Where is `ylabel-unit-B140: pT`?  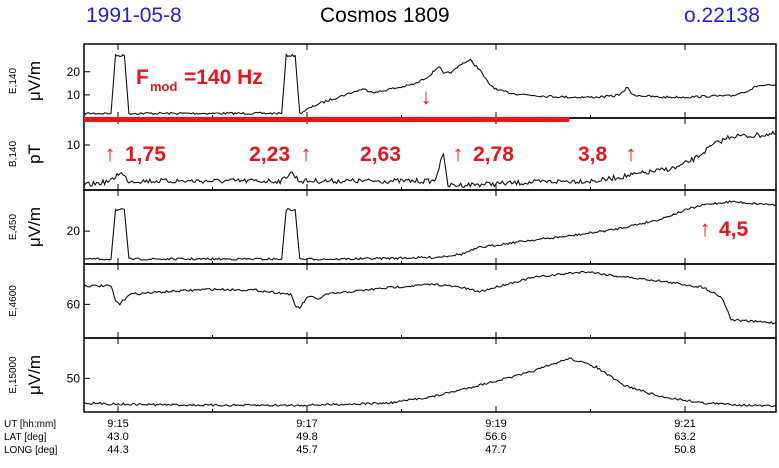 ylabel-unit-B140: pT is located at coordinates (34, 154).